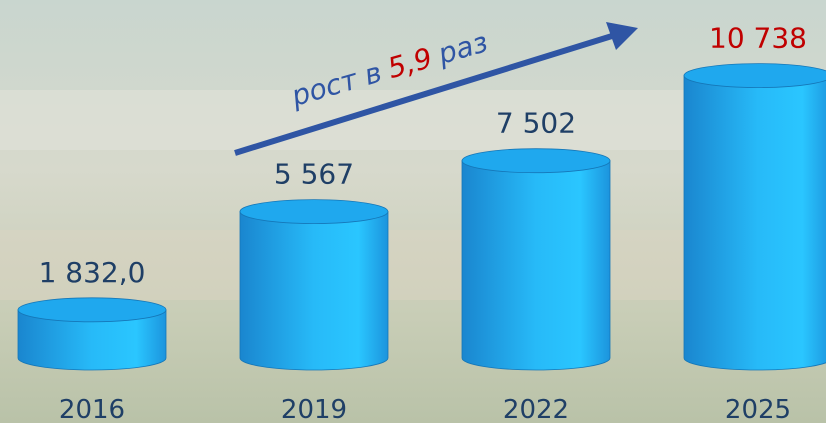  I want to click on value-label: 5 567, so click(314, 174).